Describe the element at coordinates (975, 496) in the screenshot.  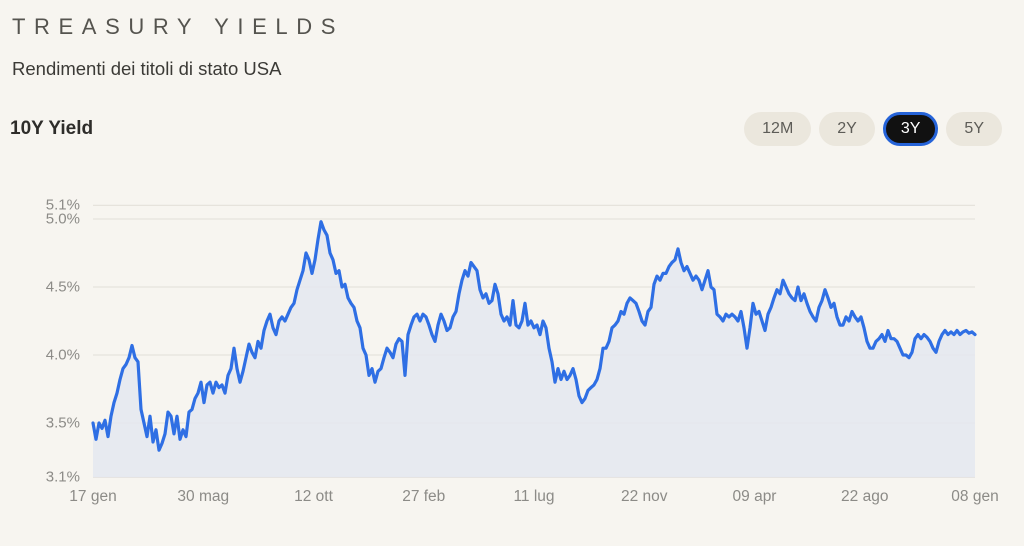
I see `x-tick-label: 08 gen` at that location.